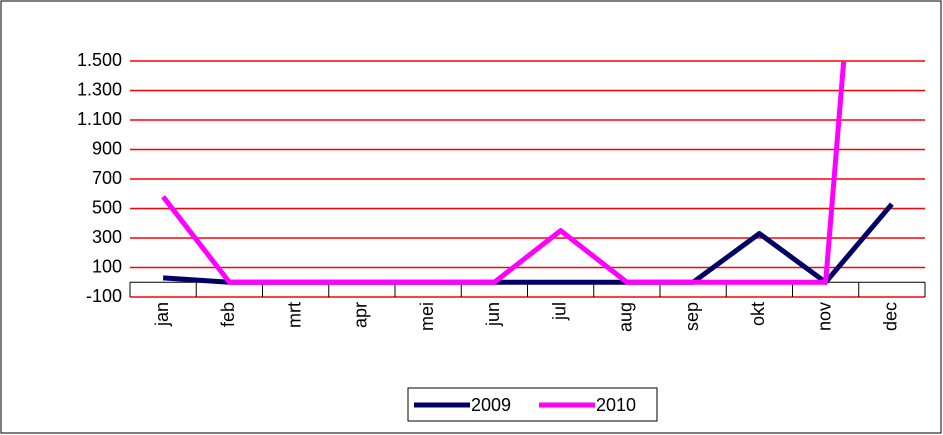 This screenshot has width=943, height=435. What do you see at coordinates (228, 314) in the screenshot?
I see `x-tick-label: feb` at bounding box center [228, 314].